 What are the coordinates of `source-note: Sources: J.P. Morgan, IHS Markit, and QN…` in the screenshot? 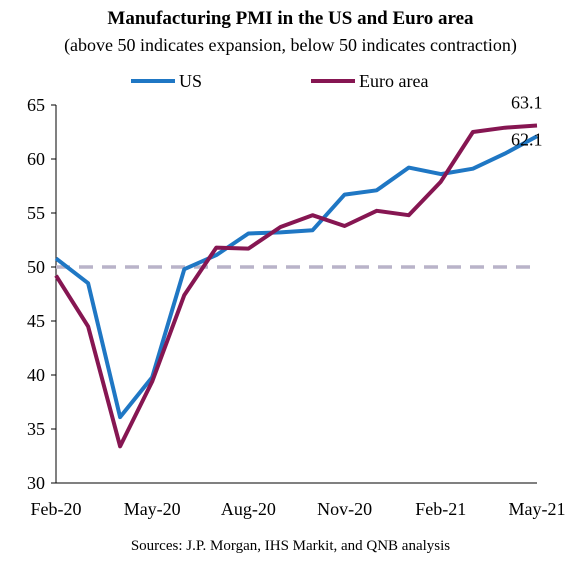 It's located at (290, 546).